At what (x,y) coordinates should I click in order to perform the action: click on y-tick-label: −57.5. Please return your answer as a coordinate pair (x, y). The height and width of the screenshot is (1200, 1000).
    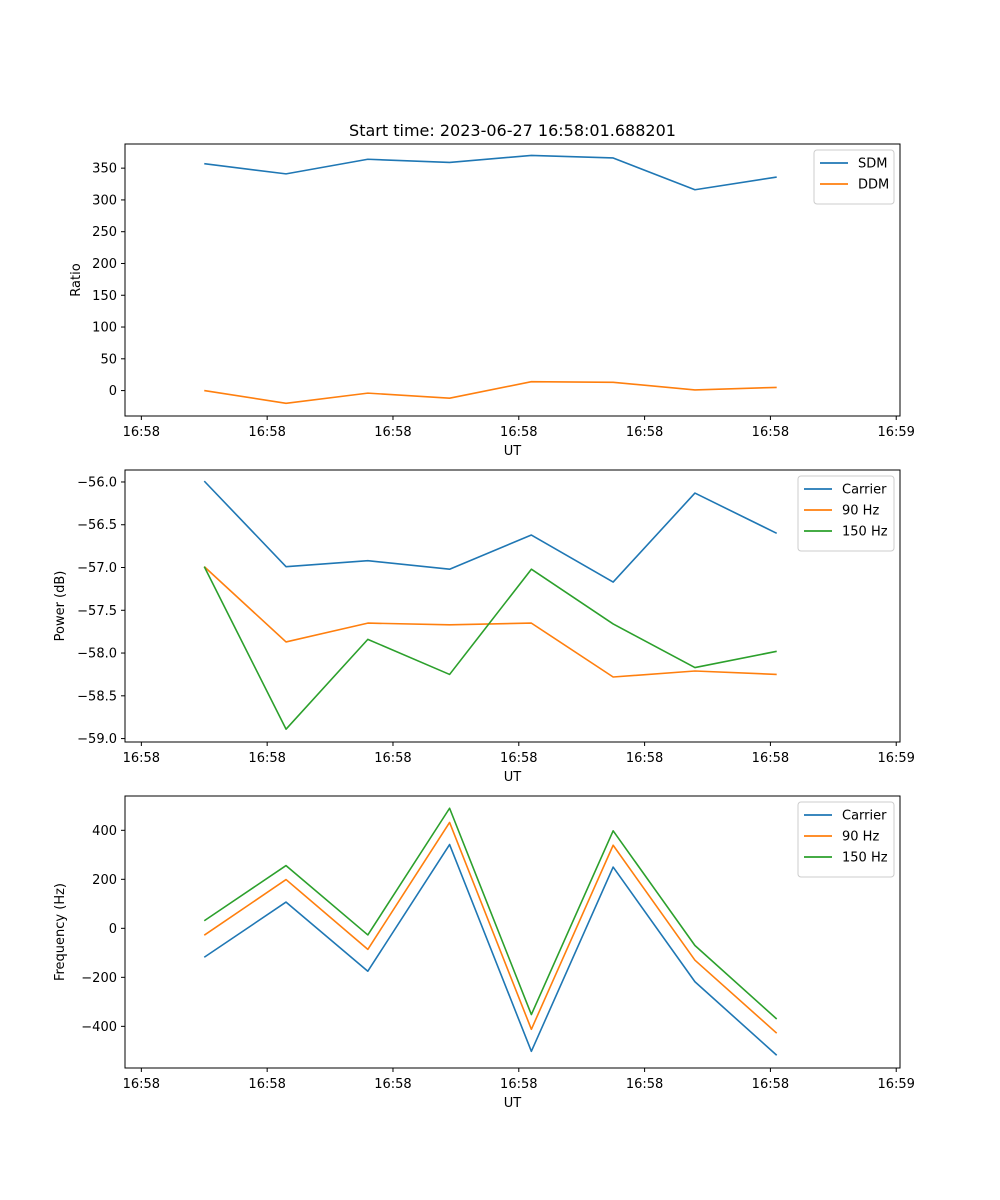
    Looking at the image, I should click on (97, 611).